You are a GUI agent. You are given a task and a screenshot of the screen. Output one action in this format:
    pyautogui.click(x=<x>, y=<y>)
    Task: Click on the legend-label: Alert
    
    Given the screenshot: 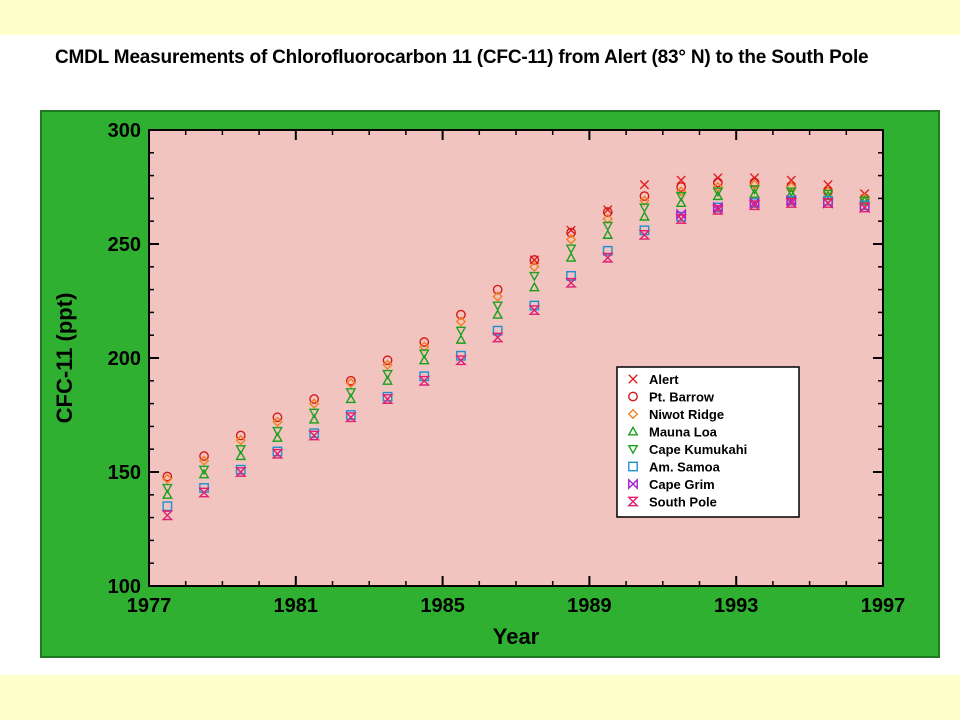 What is the action you would take?
    pyautogui.click(x=664, y=379)
    